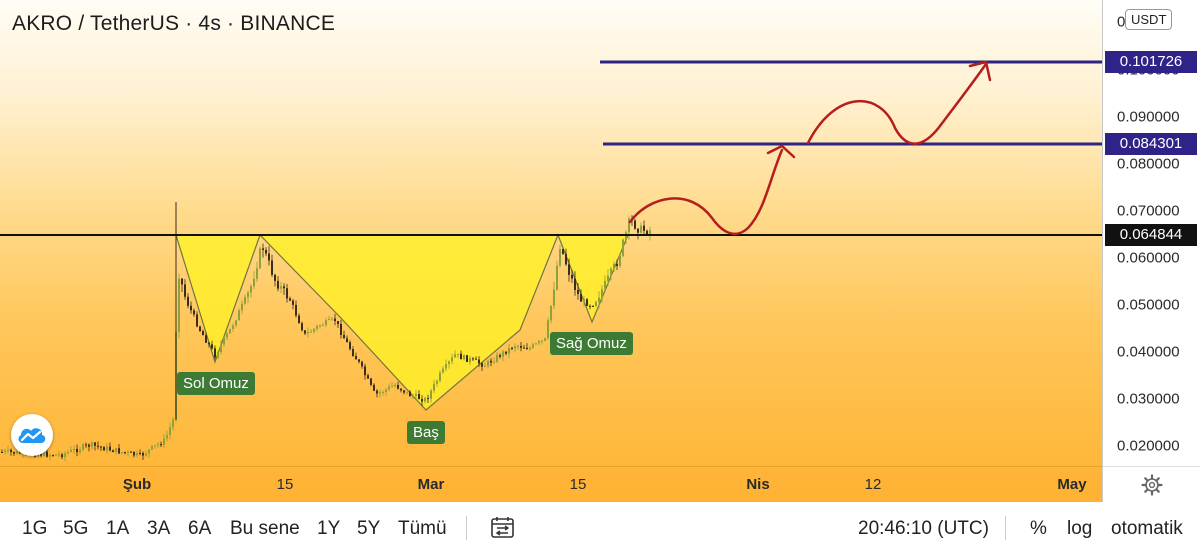  I want to click on range-ytd-button: Bu sene, so click(265, 528).